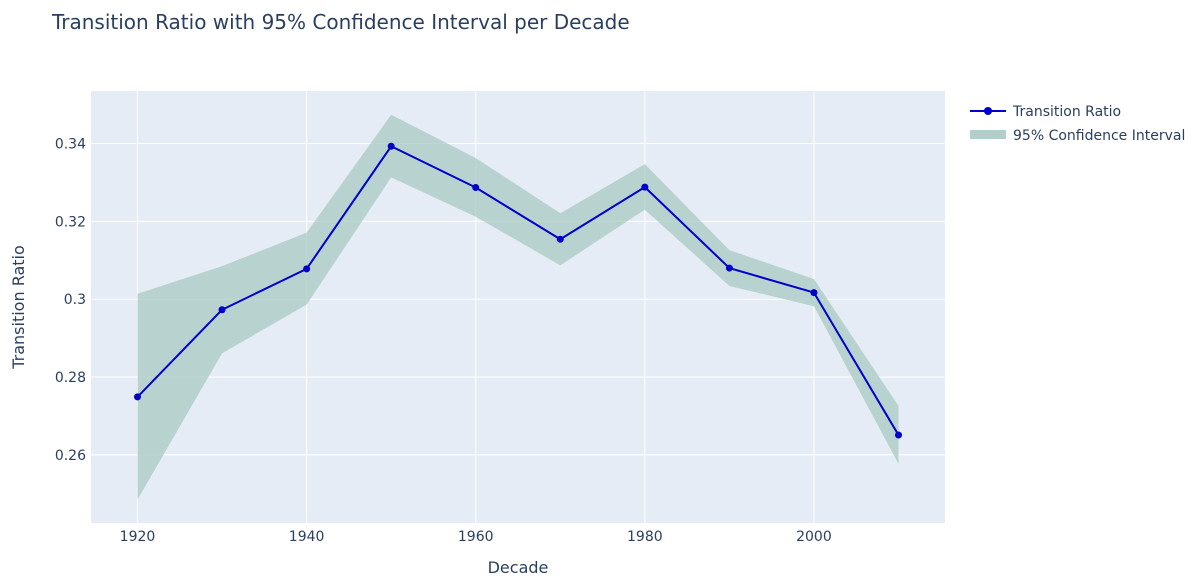  What do you see at coordinates (988, 134) in the screenshot?
I see `legend-band-swatch` at bounding box center [988, 134].